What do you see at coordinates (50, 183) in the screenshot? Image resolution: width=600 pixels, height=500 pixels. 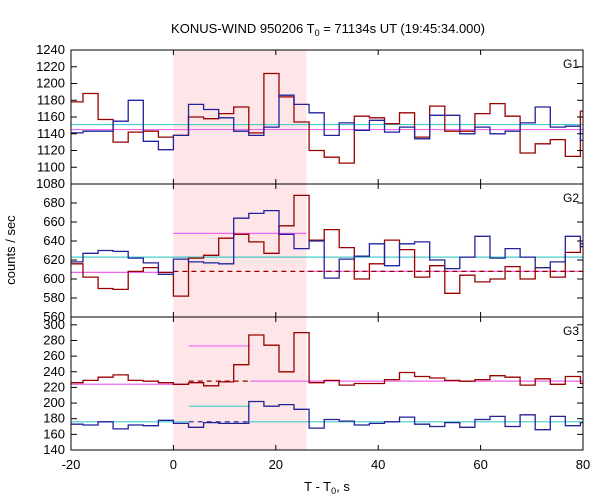 I see `y-tick-label: 1080` at bounding box center [50, 183].